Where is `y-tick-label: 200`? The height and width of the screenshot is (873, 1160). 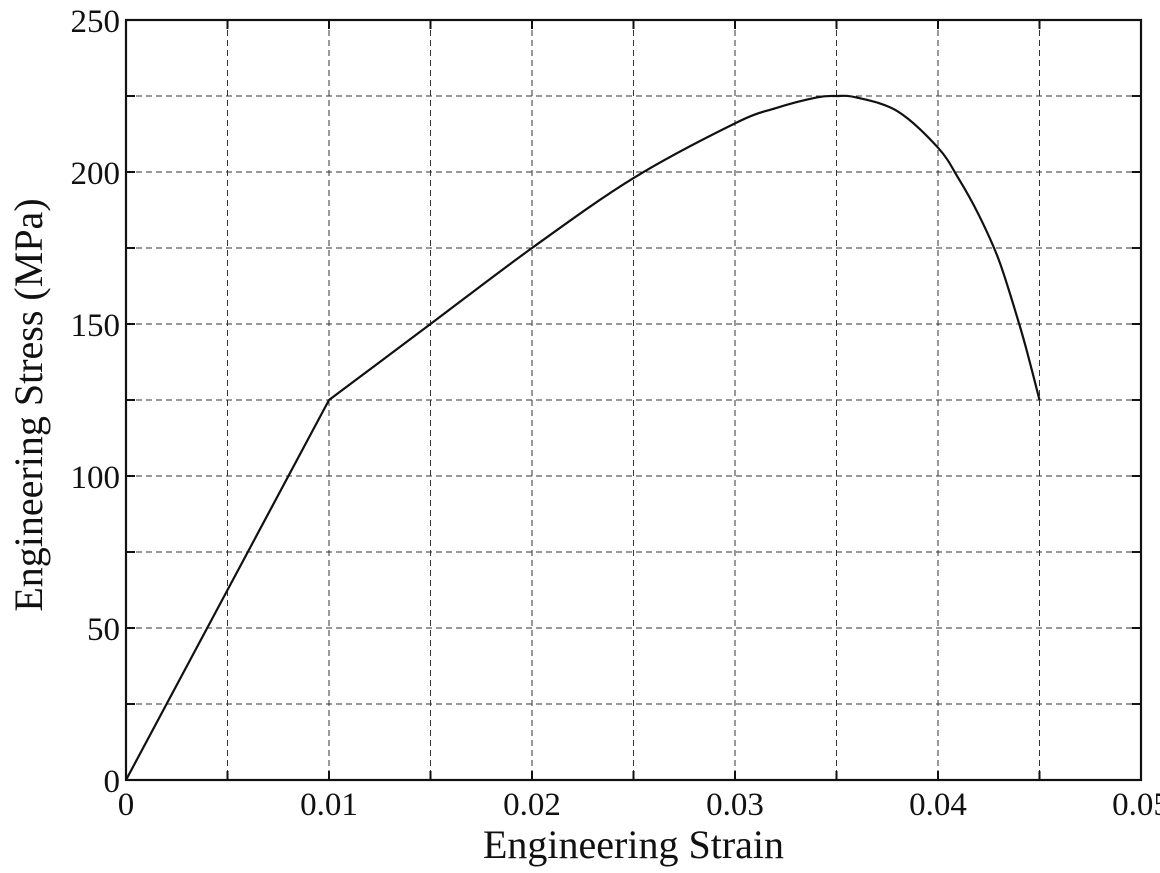
y-tick-label: 200 is located at coordinates (96, 174).